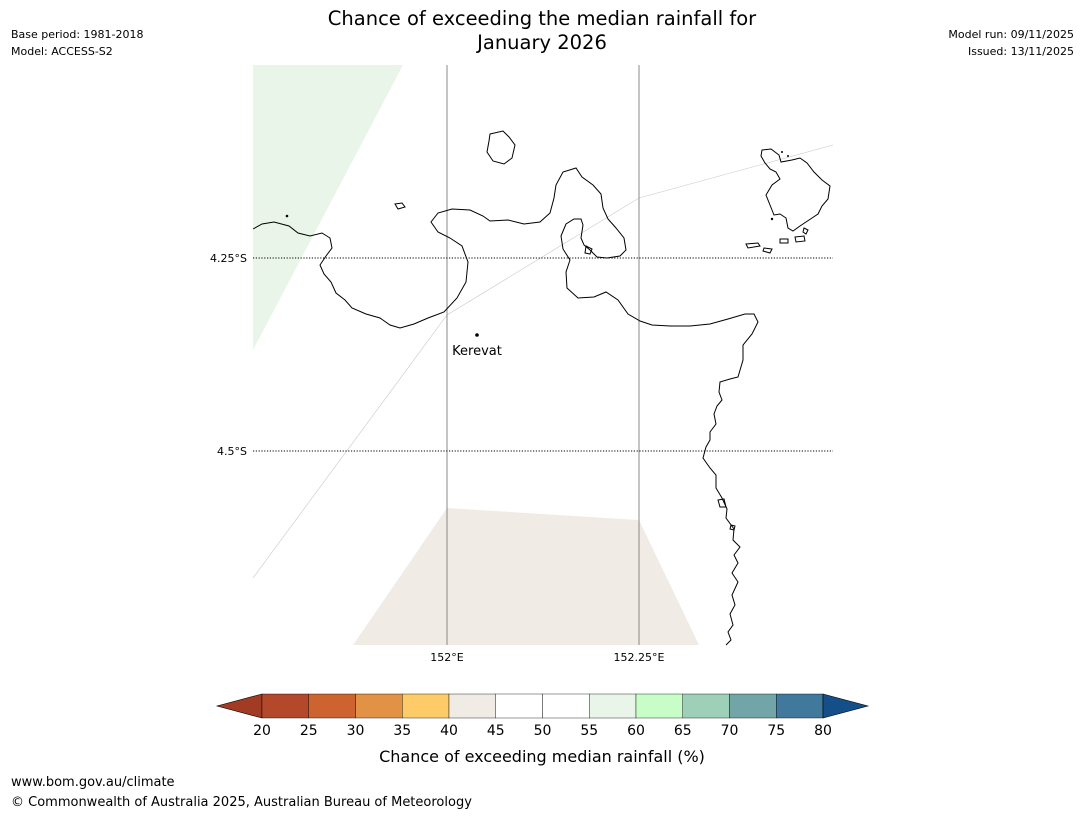 This screenshot has height=816, width=1085. What do you see at coordinates (776, 731) in the screenshot?
I see `colorbar-tick-label: 75` at bounding box center [776, 731].